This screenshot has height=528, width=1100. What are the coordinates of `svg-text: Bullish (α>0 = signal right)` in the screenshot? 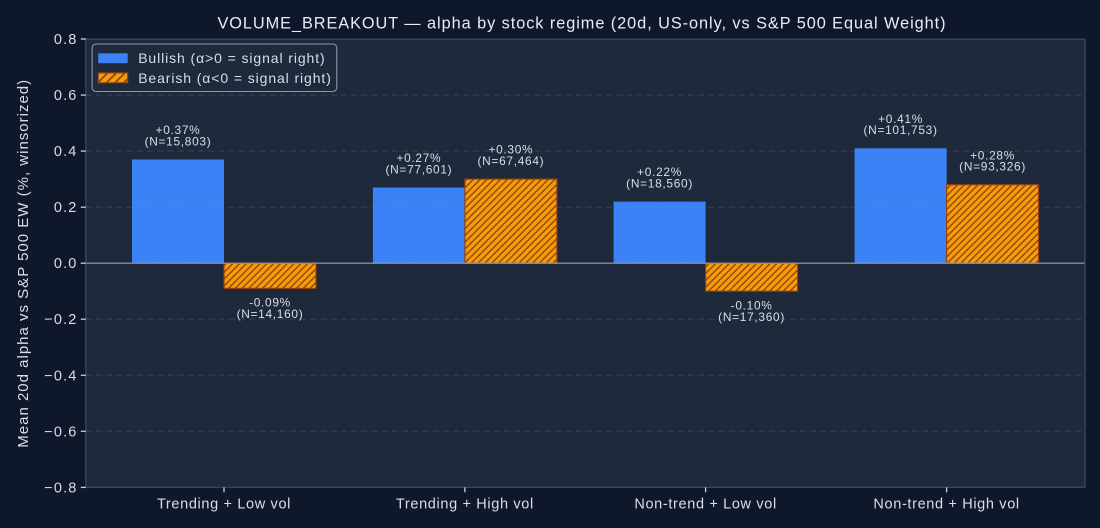 It's located at (231, 58).